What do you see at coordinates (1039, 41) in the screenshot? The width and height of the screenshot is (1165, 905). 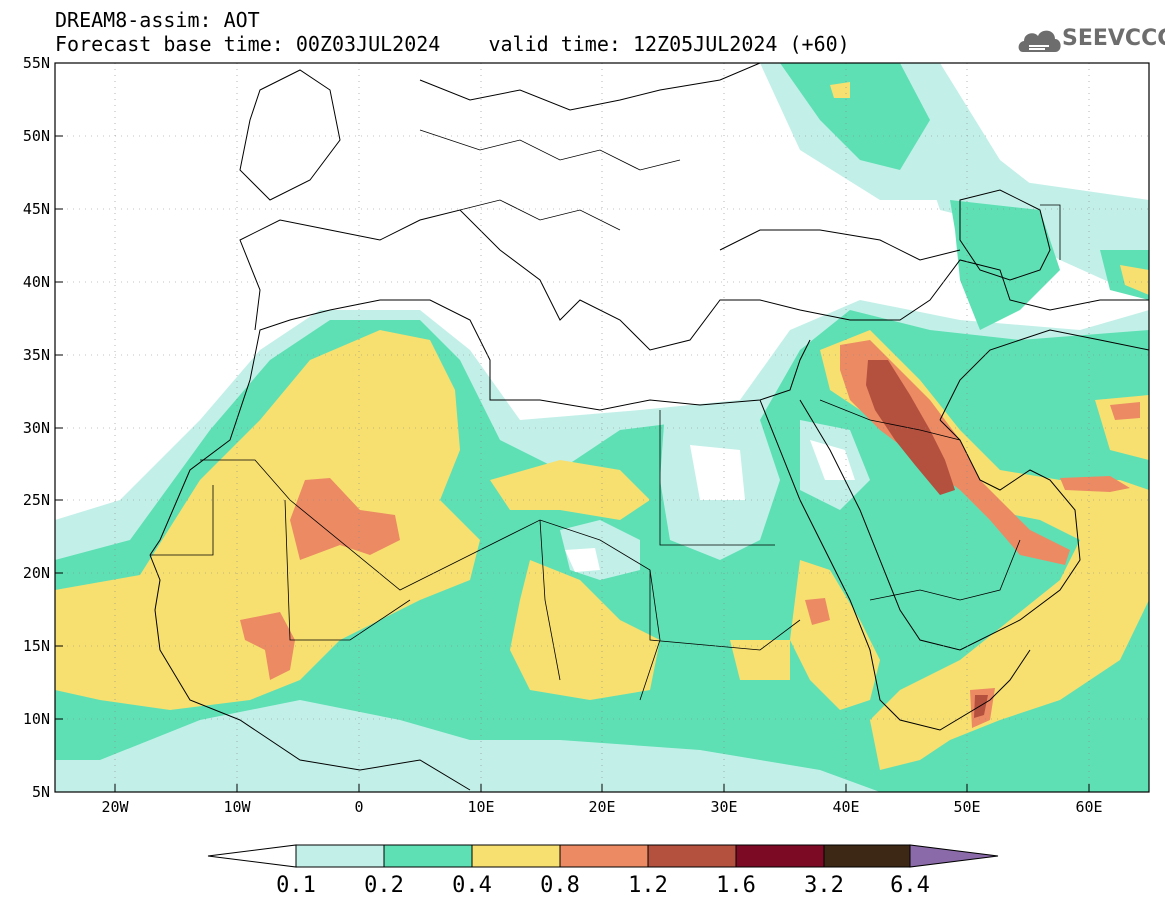 I see `cloud-icon` at bounding box center [1039, 41].